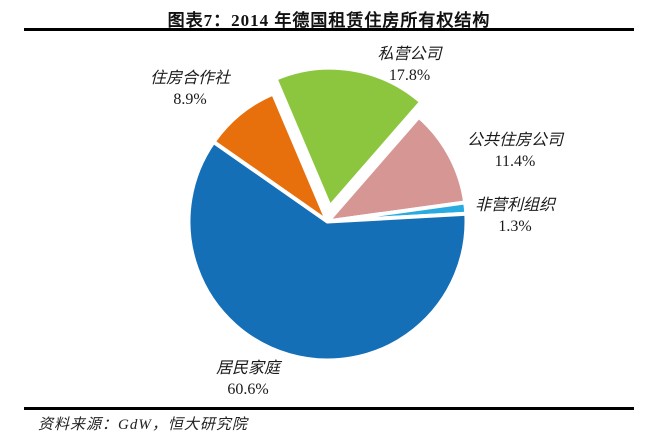 The width and height of the screenshot is (658, 446). I want to click on slice-label-non-profit: 非营利组织 1.3%, so click(515, 216).